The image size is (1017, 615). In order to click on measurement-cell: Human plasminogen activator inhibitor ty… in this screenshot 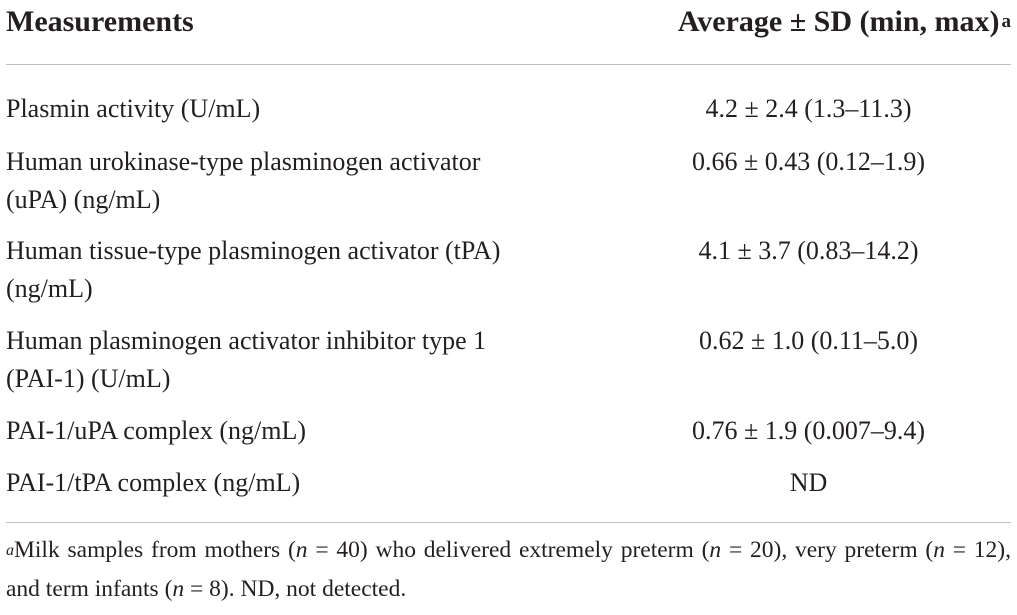, I will do `click(246, 359)`.